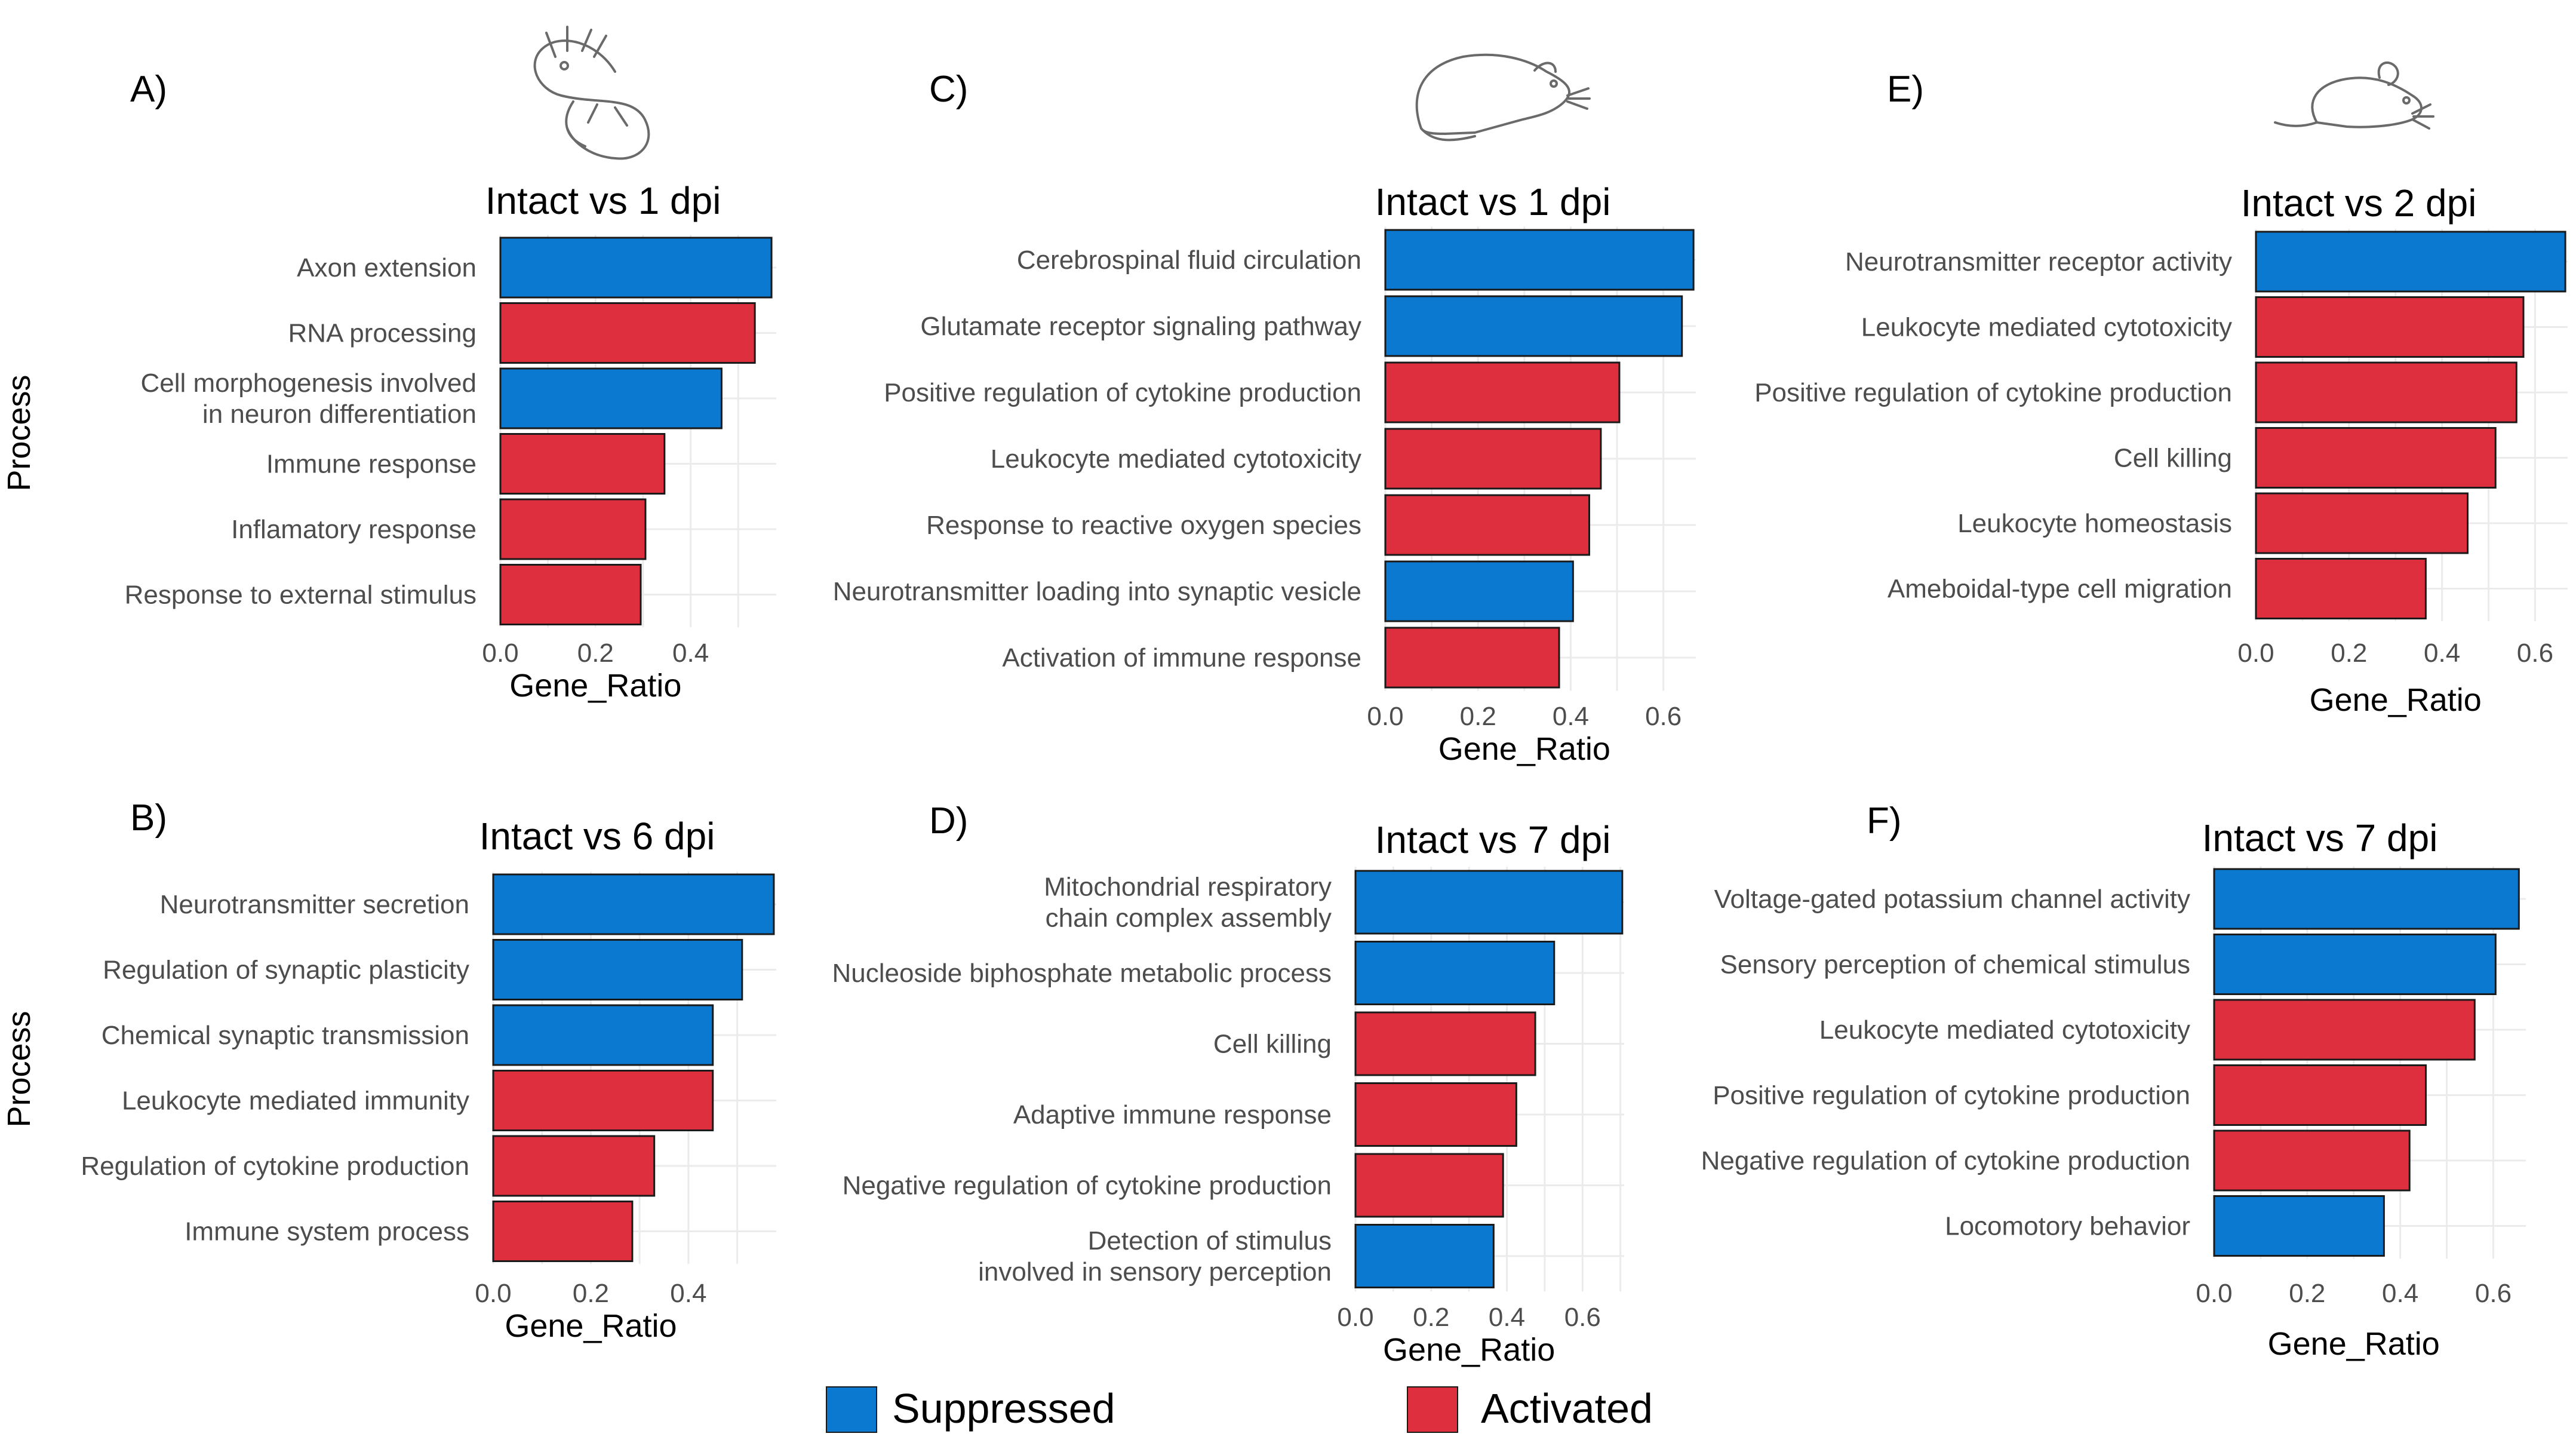 This screenshot has width=2576, height=1455. I want to click on panel-letter: D), so click(948, 821).